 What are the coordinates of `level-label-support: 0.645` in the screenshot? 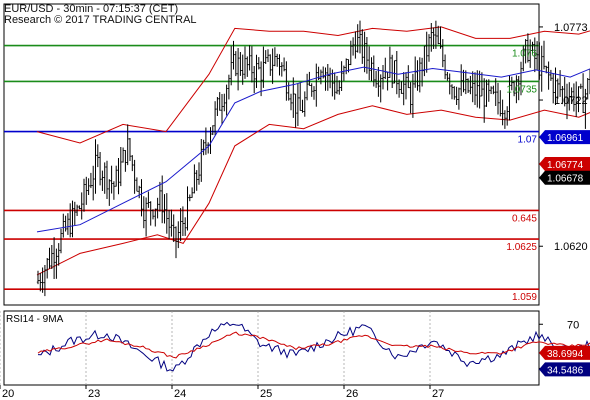 It's located at (524, 218).